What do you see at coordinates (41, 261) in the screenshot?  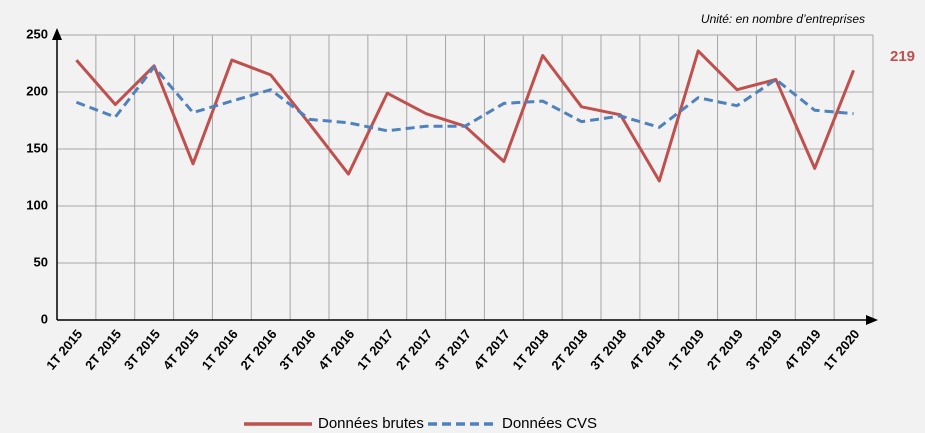 I see `y-tick-label: 50` at bounding box center [41, 261].